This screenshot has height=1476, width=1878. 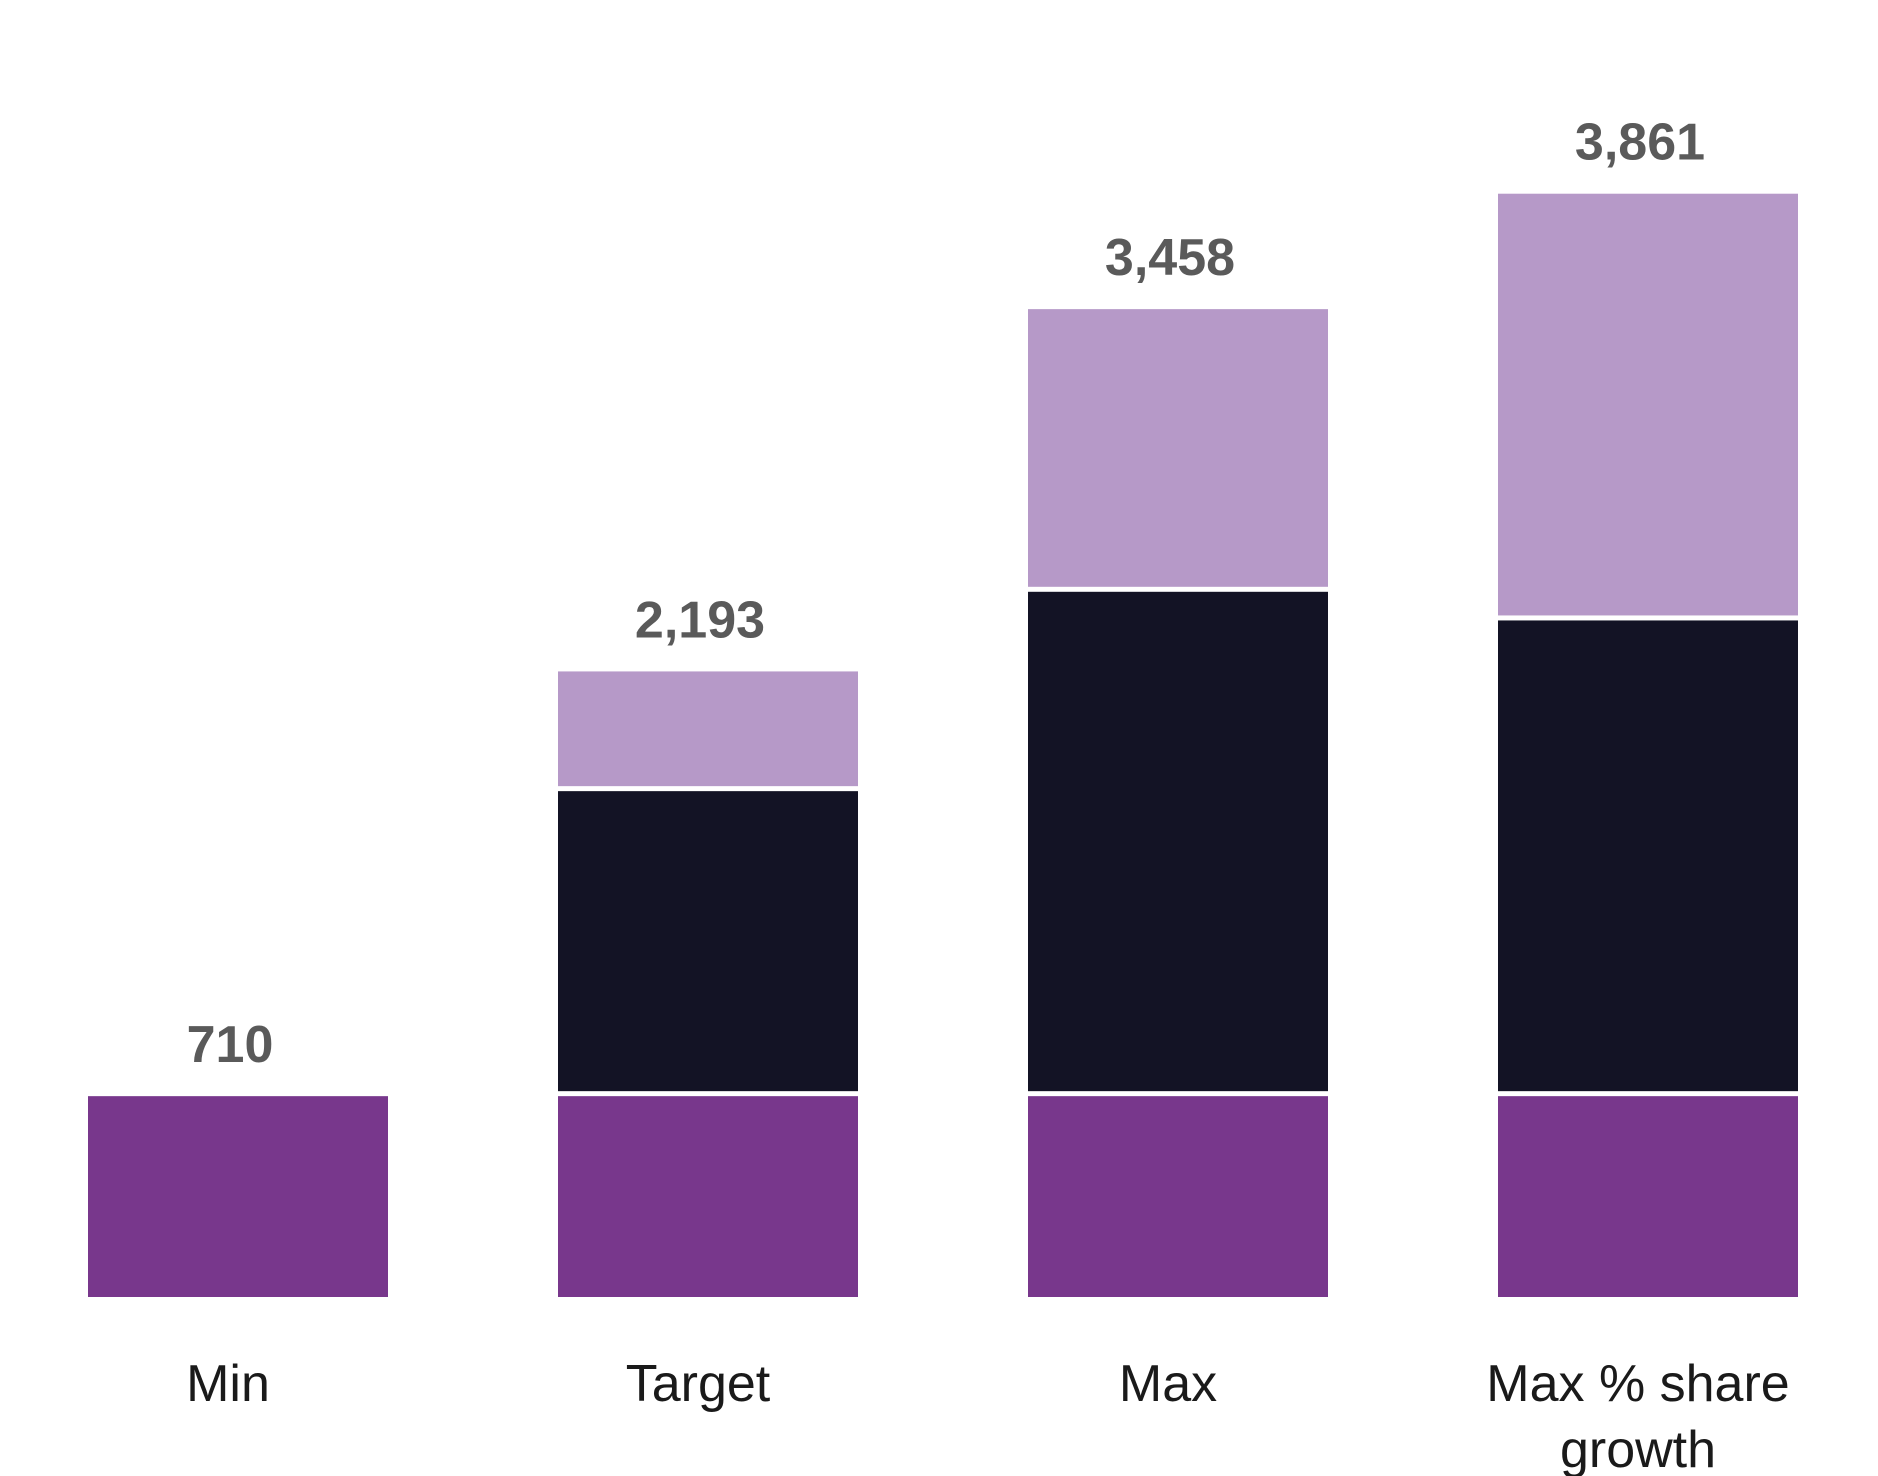 I want to click on category-label-max-share-growth: Max % share growth, so click(x=1637, y=1415).